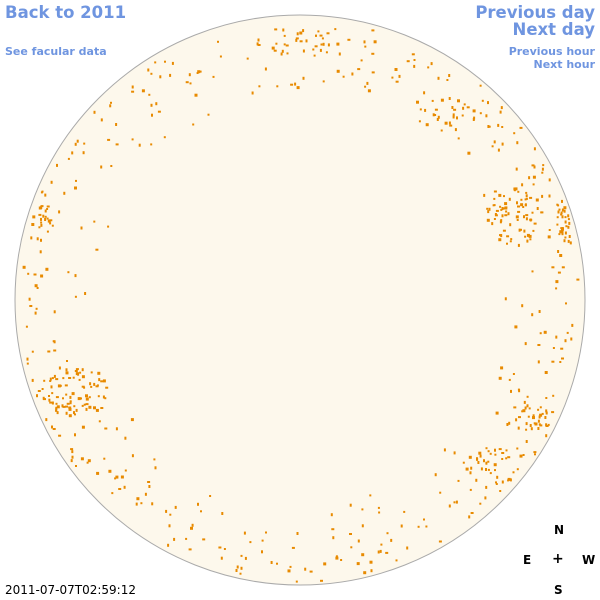 Image resolution: width=600 pixels, height=600 pixels. Describe the element at coordinates (70, 590) in the screenshot. I see `observation-timestamp: 2011-07-07T02:59:12` at that location.